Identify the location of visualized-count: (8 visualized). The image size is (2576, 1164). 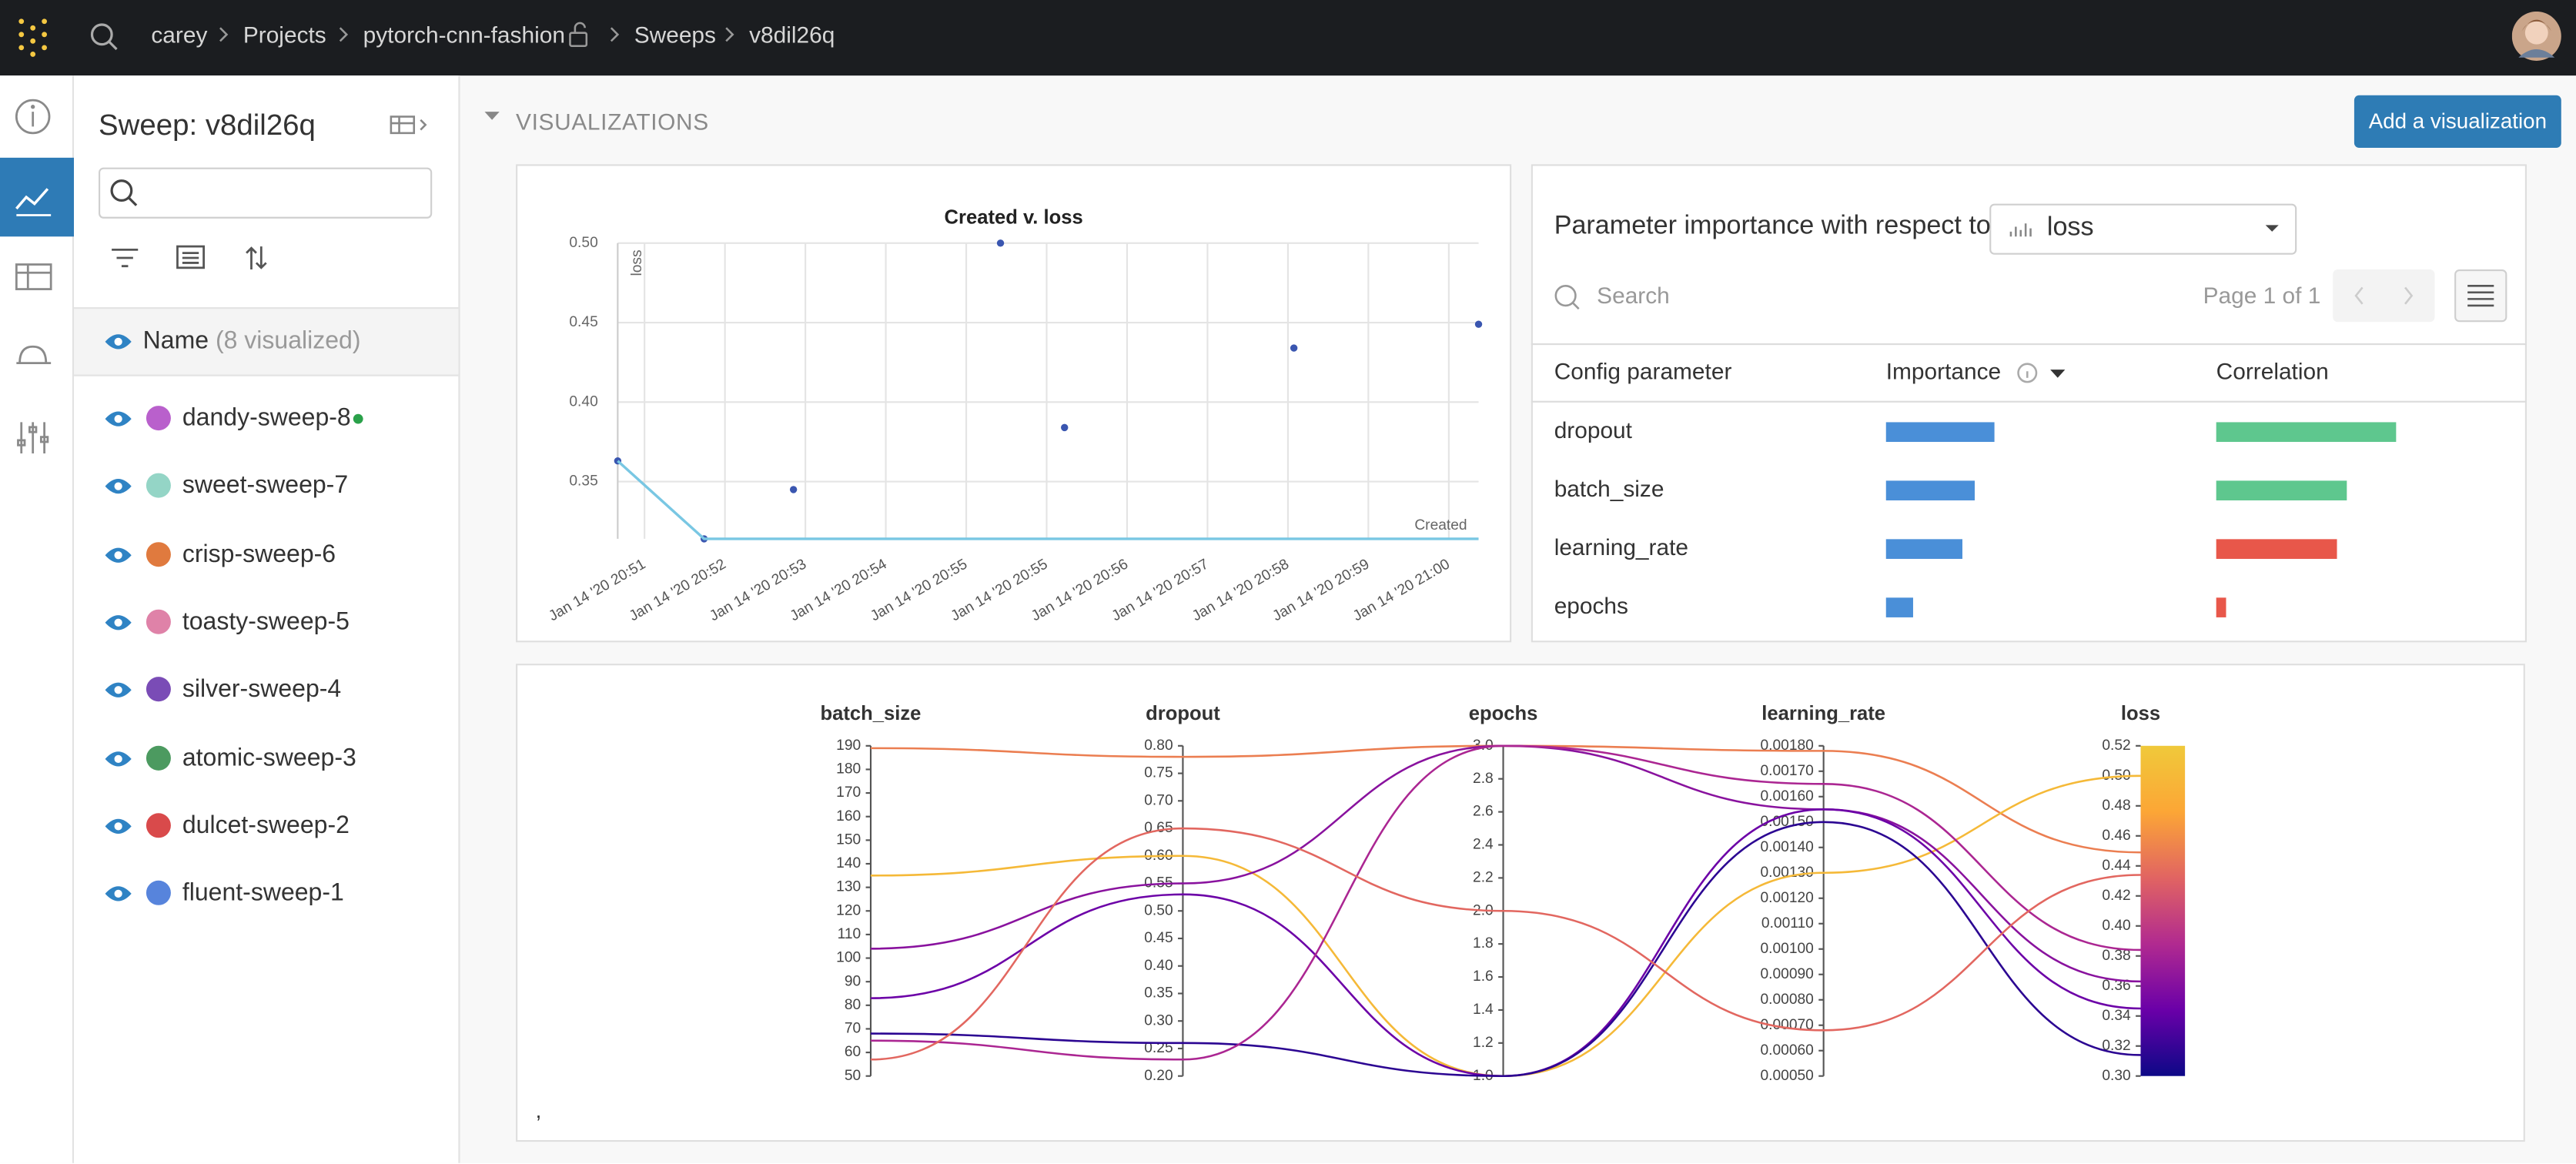
(288, 340).